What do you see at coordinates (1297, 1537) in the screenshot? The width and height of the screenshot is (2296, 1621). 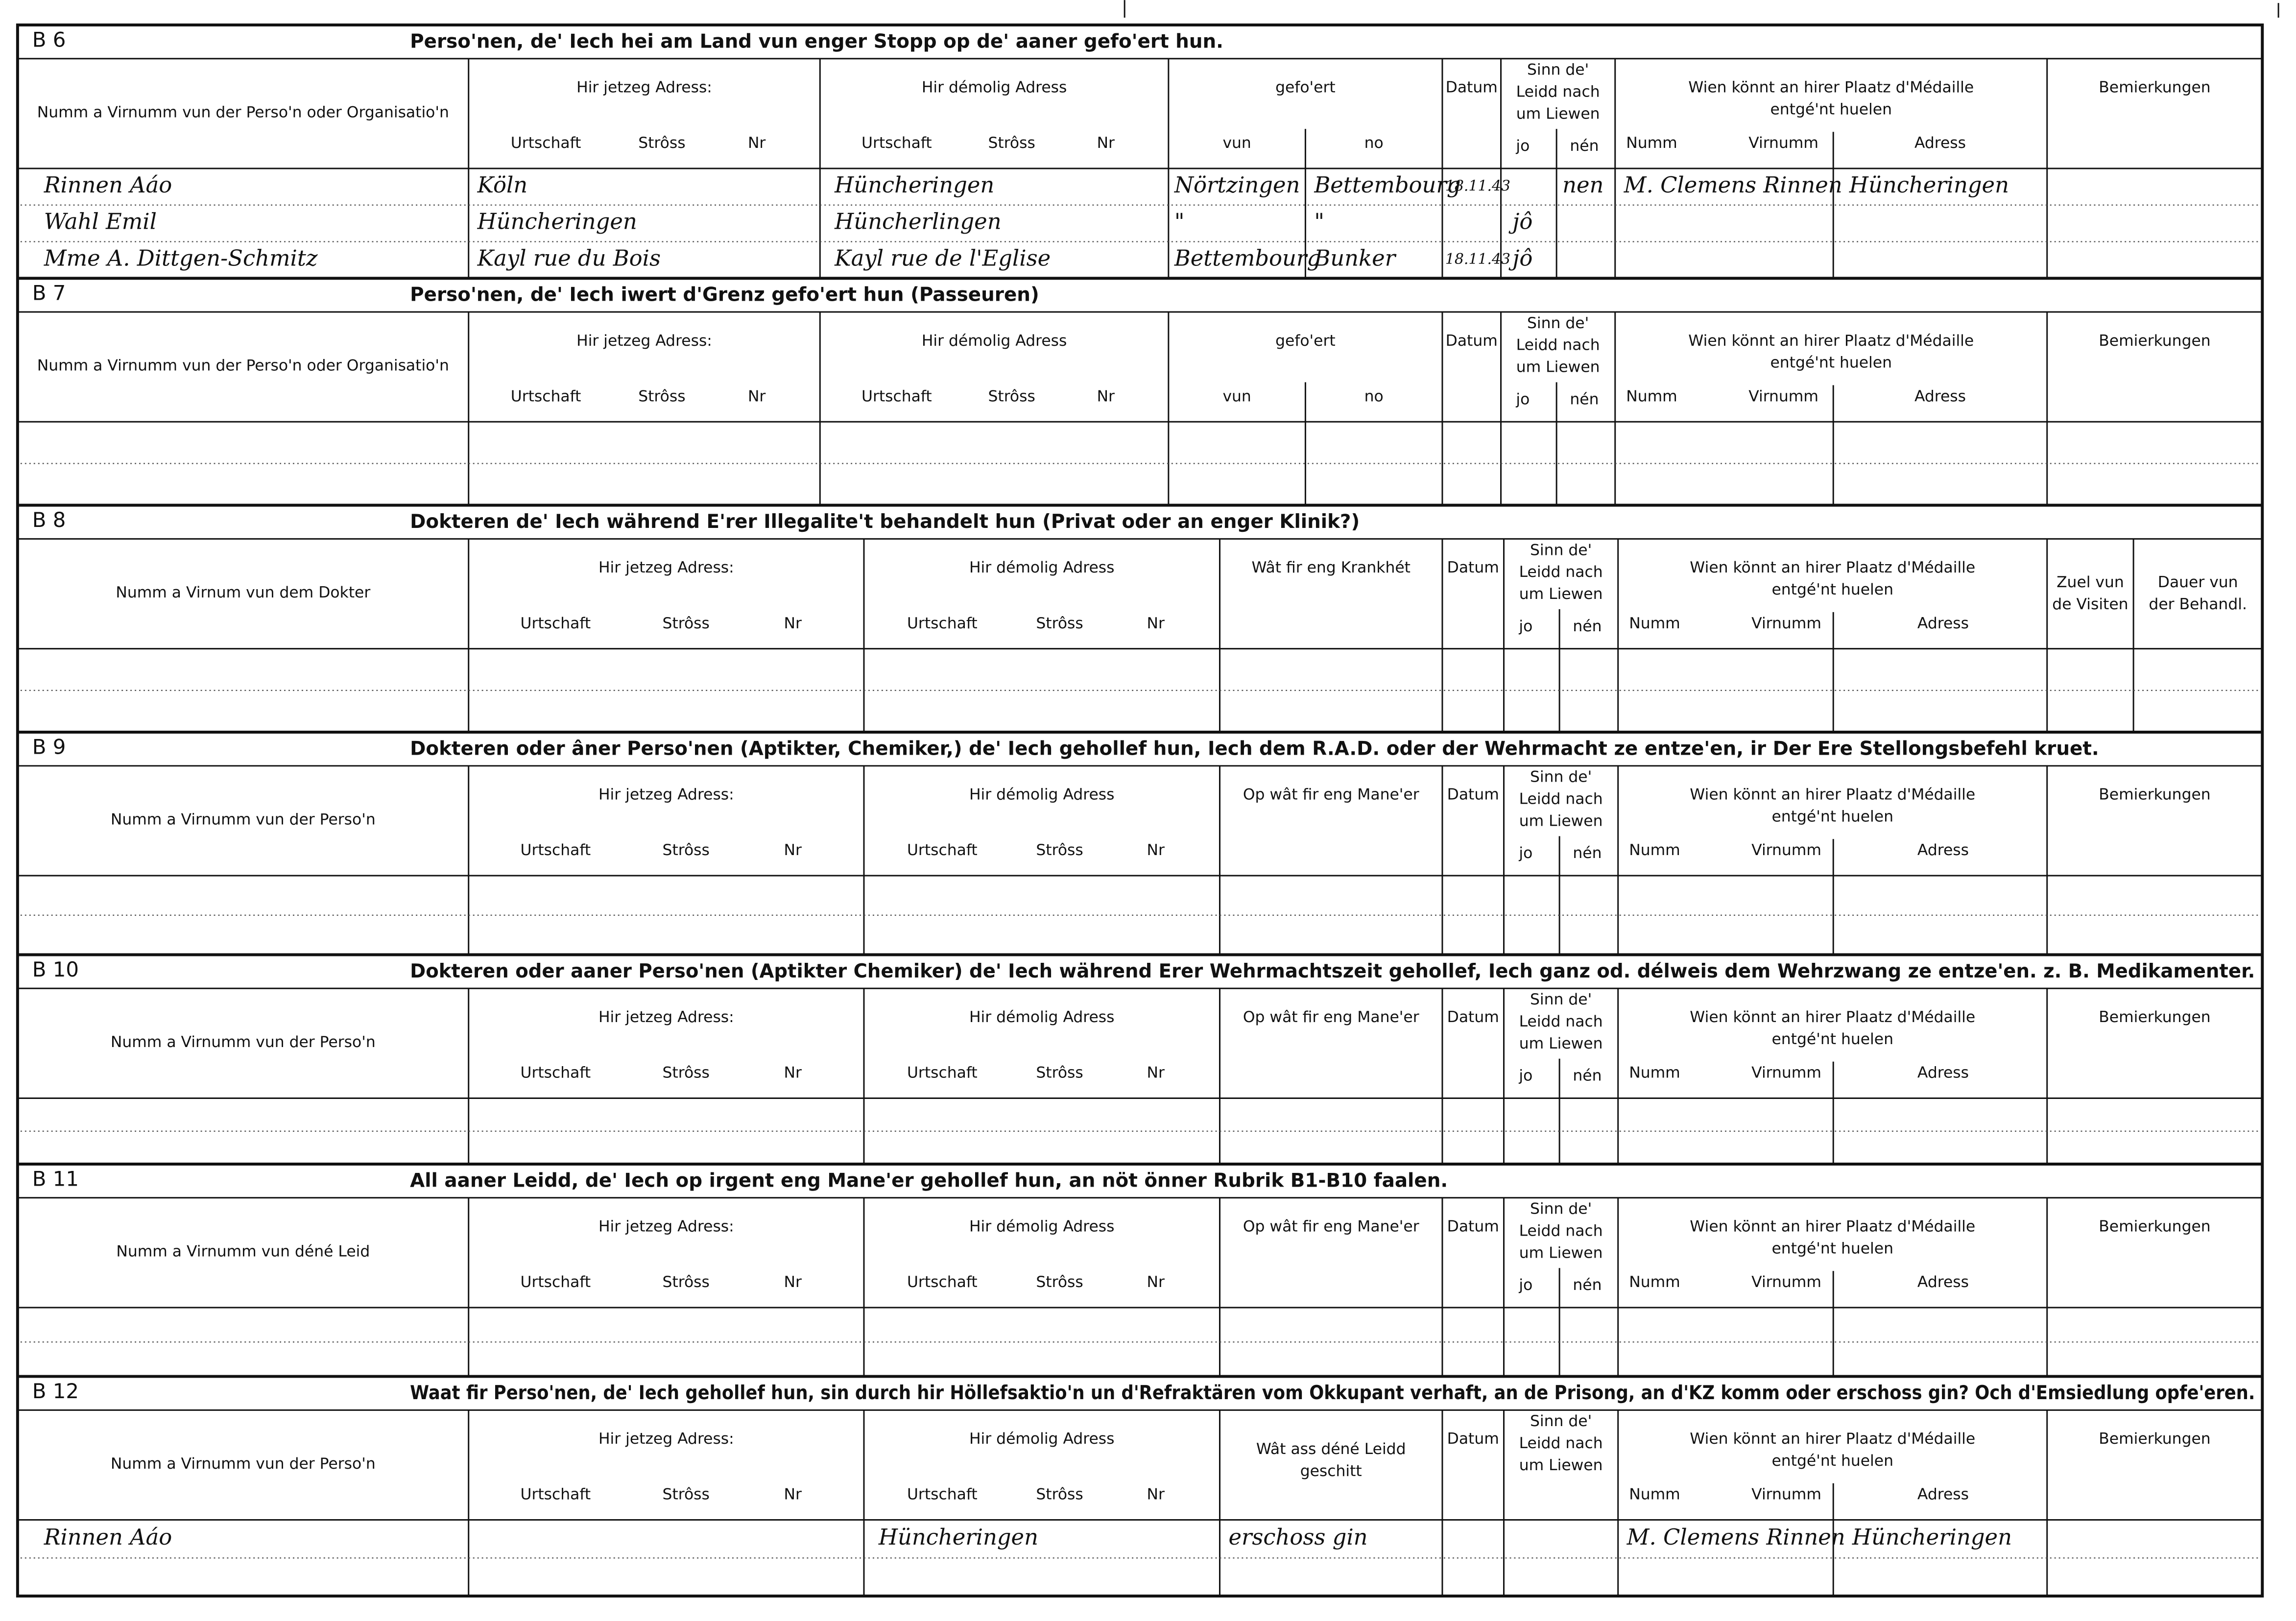 I see `handwritten-entry: erschoss gin` at bounding box center [1297, 1537].